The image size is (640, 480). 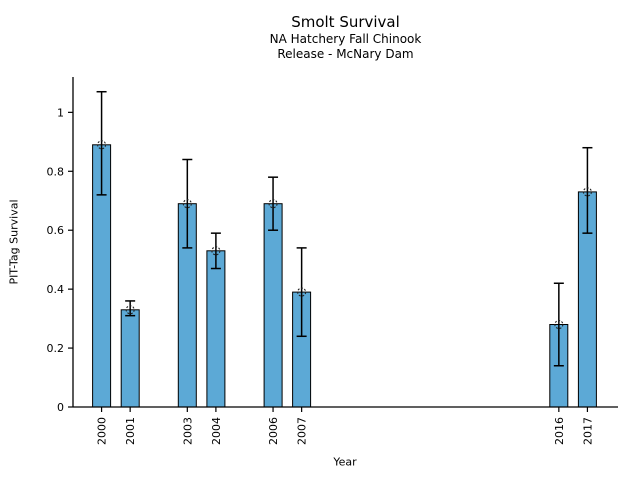 I want to click on x-tick-label-2006: 2006, so click(x=273, y=431).